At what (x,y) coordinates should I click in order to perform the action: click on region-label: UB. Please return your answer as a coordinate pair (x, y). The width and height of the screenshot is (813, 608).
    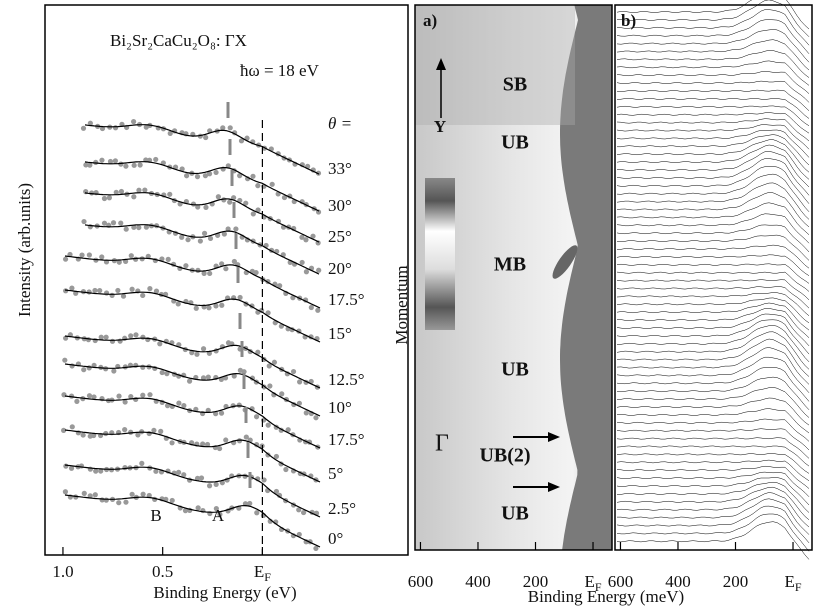
    Looking at the image, I should click on (515, 514).